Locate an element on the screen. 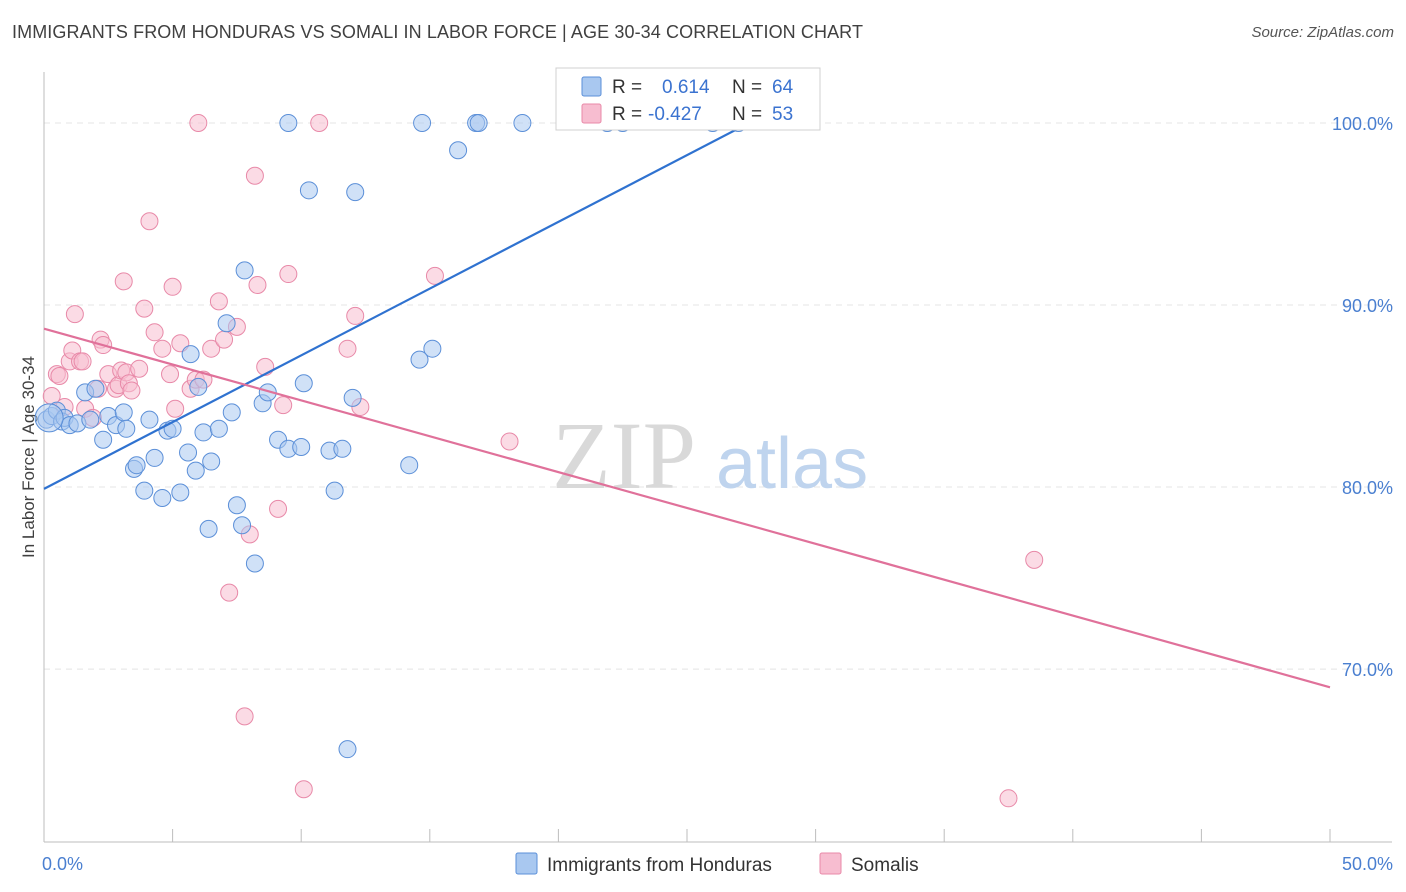 This screenshot has height=892, width=1406. x-tick-label: 50.0% is located at coordinates (1367, 864).